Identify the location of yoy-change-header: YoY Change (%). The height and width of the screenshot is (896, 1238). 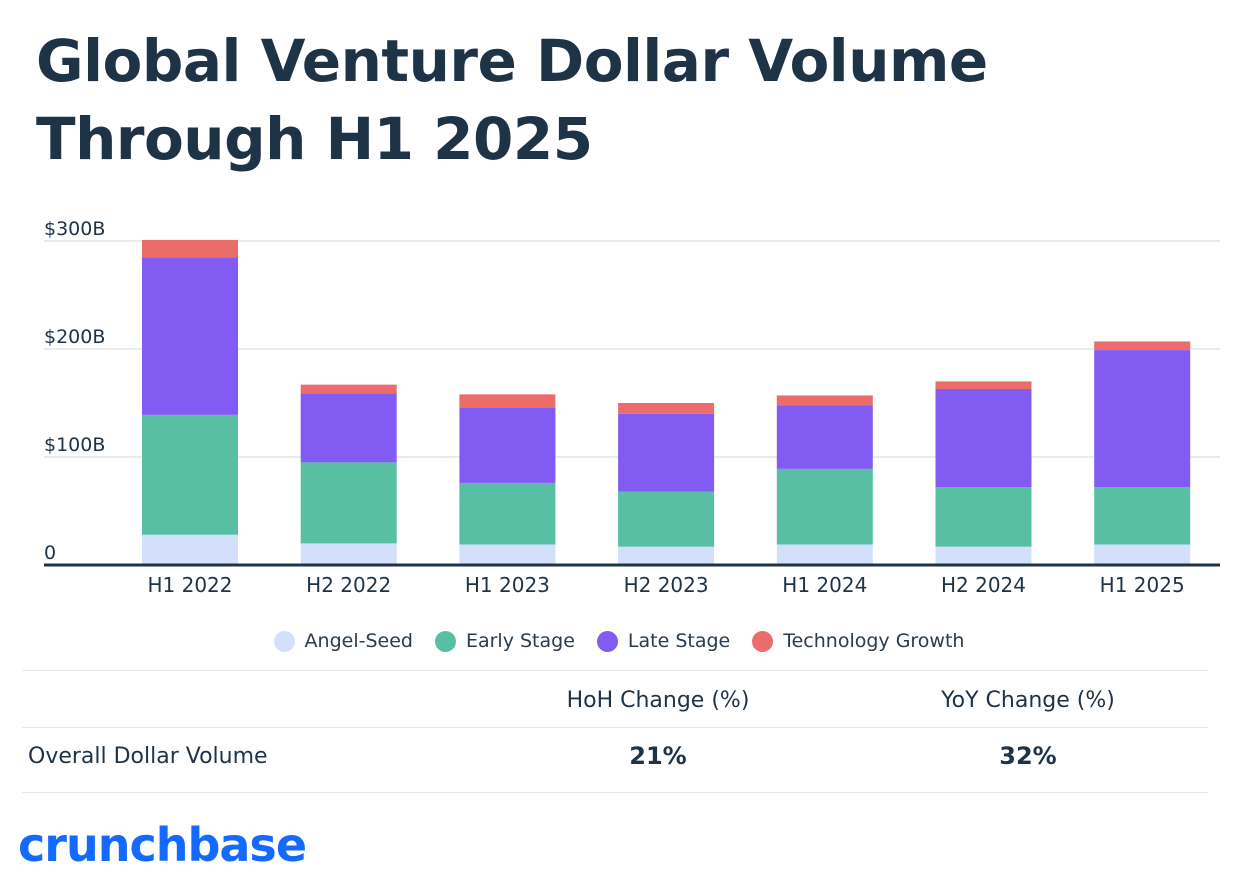
(1028, 700).